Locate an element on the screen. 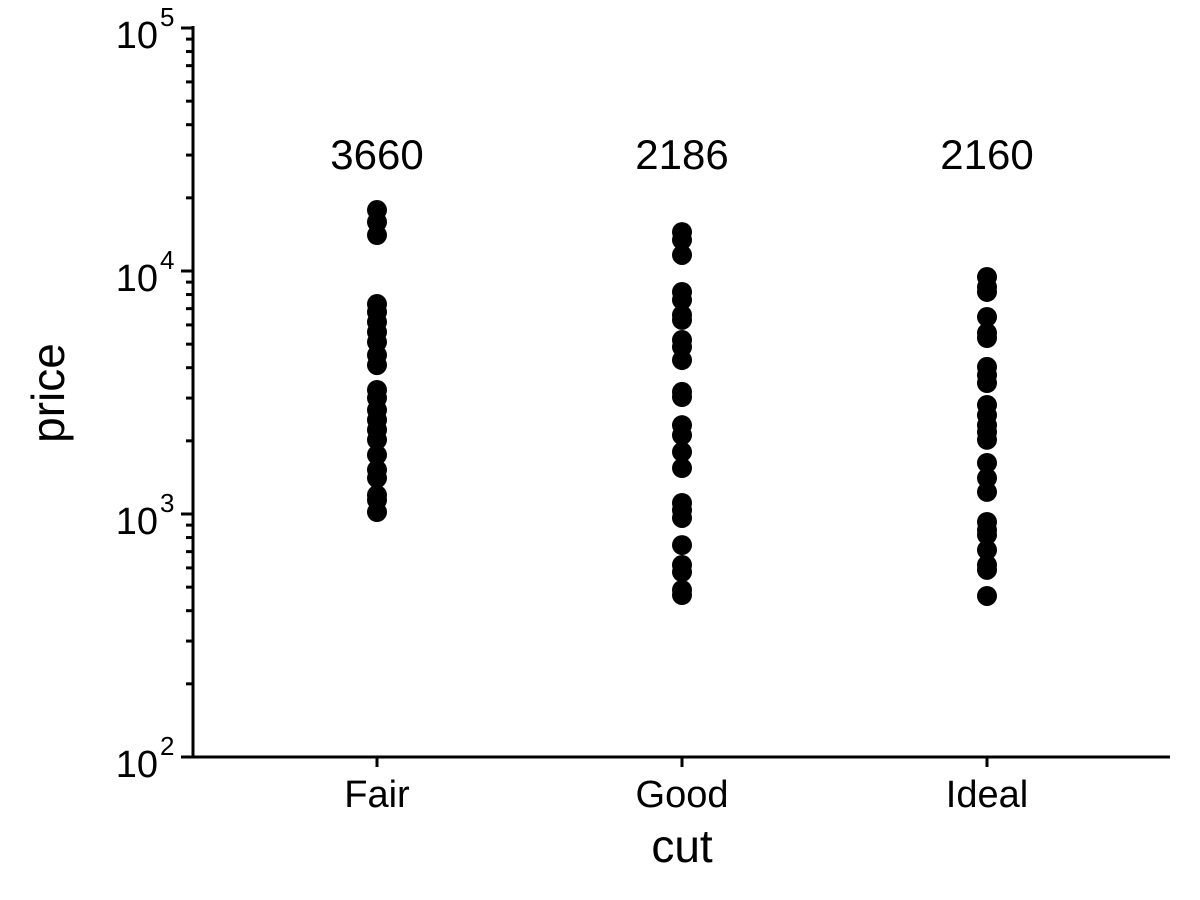 Image resolution: width=1200 pixels, height=900 pixels. x-tick-label: Good is located at coordinates (682, 795).